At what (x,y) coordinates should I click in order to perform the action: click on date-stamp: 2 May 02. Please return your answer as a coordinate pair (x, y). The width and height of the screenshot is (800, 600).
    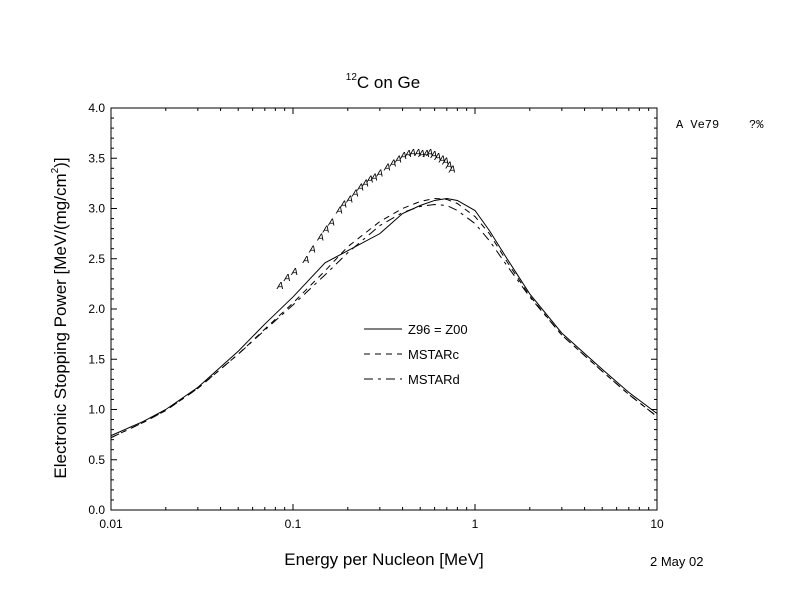
    Looking at the image, I should click on (676, 561).